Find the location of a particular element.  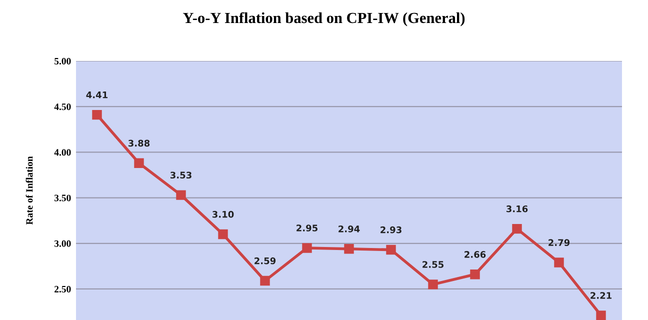

y-tick-label: 4.00 is located at coordinates (62, 152).